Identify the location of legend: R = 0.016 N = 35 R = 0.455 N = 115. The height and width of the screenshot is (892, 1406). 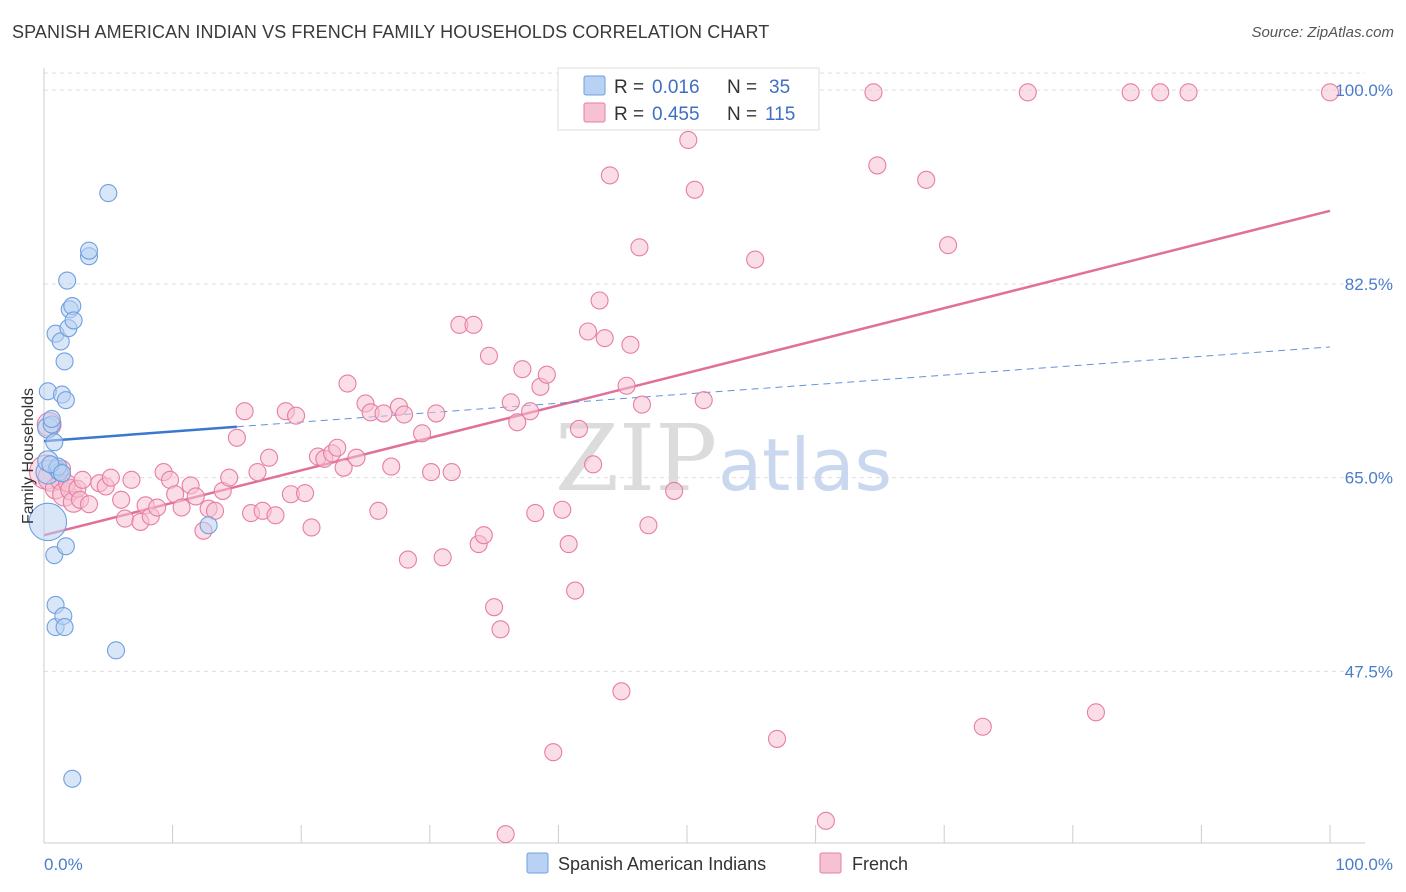
(688, 99).